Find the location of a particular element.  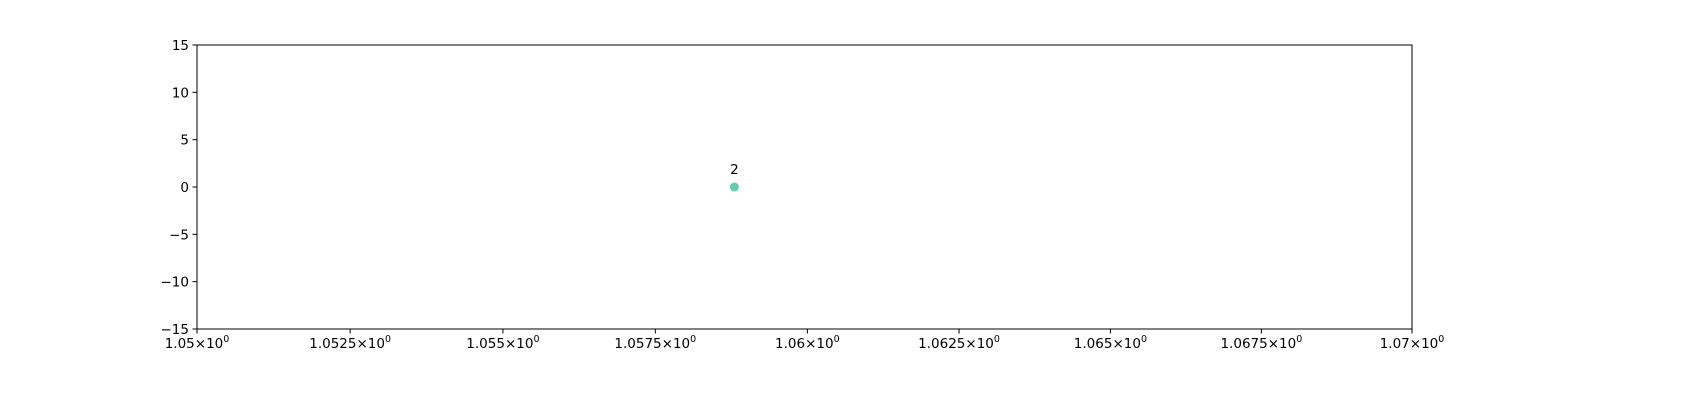

y-tick-label: 15 is located at coordinates (180, 46).